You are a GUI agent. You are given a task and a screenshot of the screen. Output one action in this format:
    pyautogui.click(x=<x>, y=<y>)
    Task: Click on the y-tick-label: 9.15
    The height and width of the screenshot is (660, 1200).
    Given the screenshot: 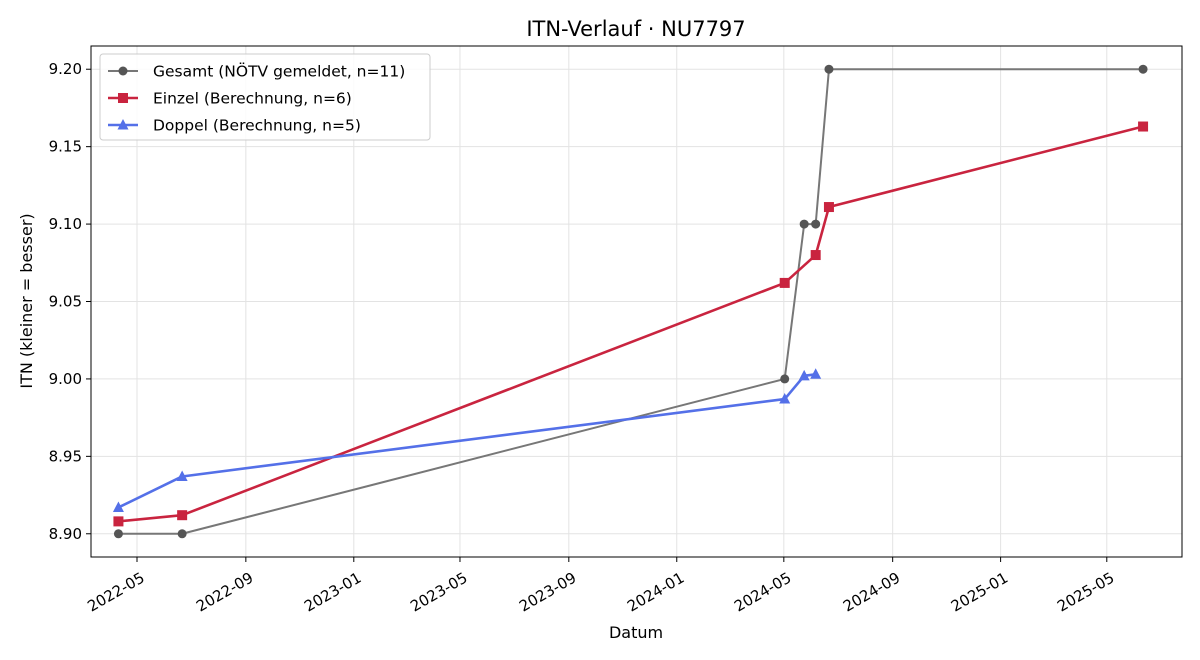 What is the action you would take?
    pyautogui.click(x=65, y=147)
    